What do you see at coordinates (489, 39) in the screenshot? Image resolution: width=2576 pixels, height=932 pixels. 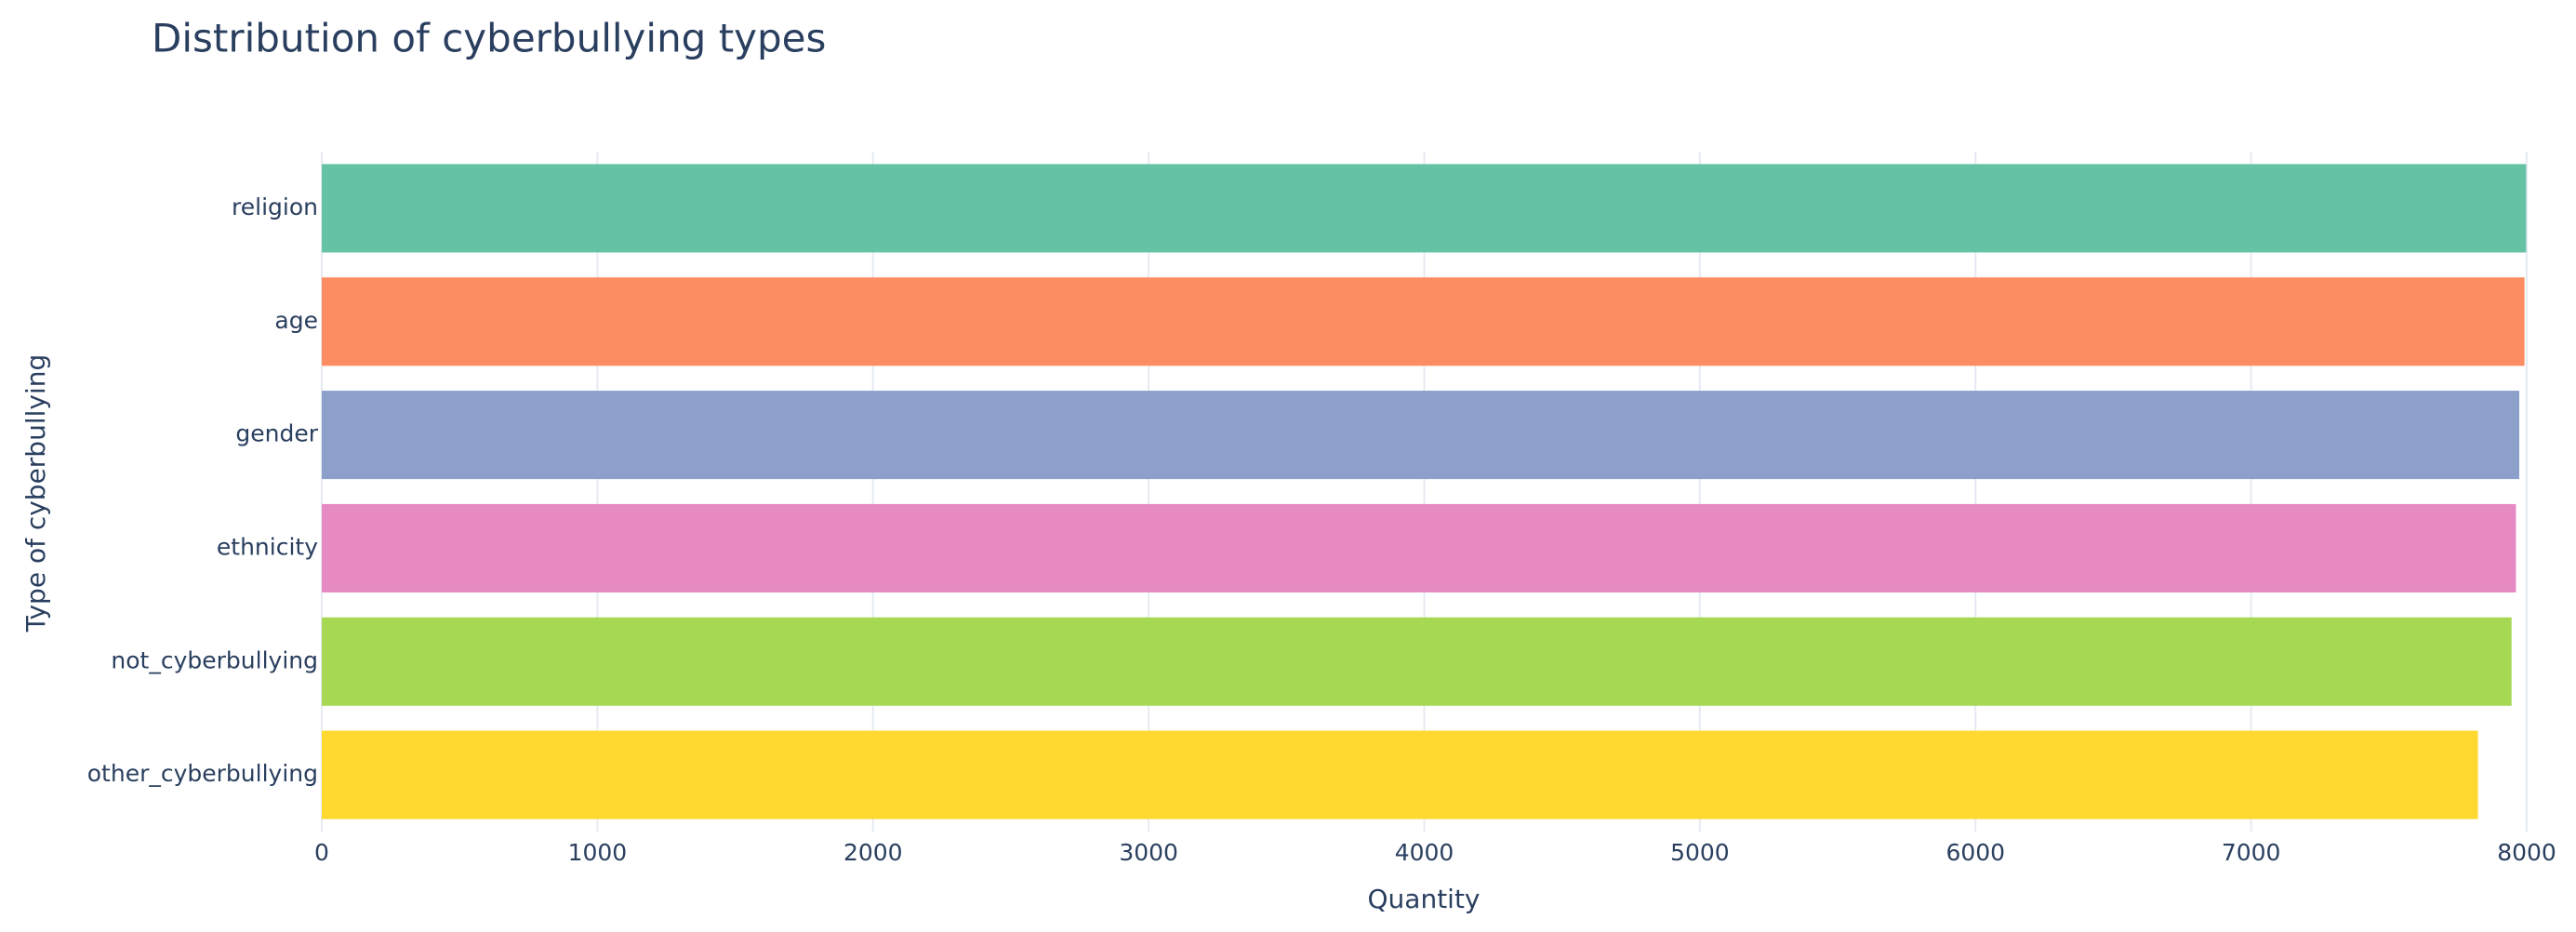 I see `chart-title: Distribution of cyberbullying types` at bounding box center [489, 39].